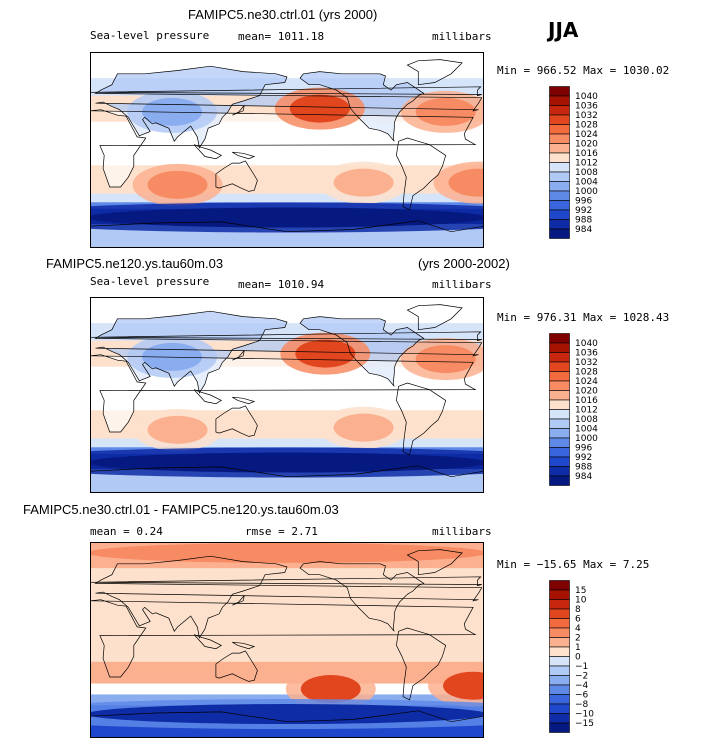 The height and width of the screenshot is (751, 710). I want to click on colorbar-label: 0, so click(578, 658).